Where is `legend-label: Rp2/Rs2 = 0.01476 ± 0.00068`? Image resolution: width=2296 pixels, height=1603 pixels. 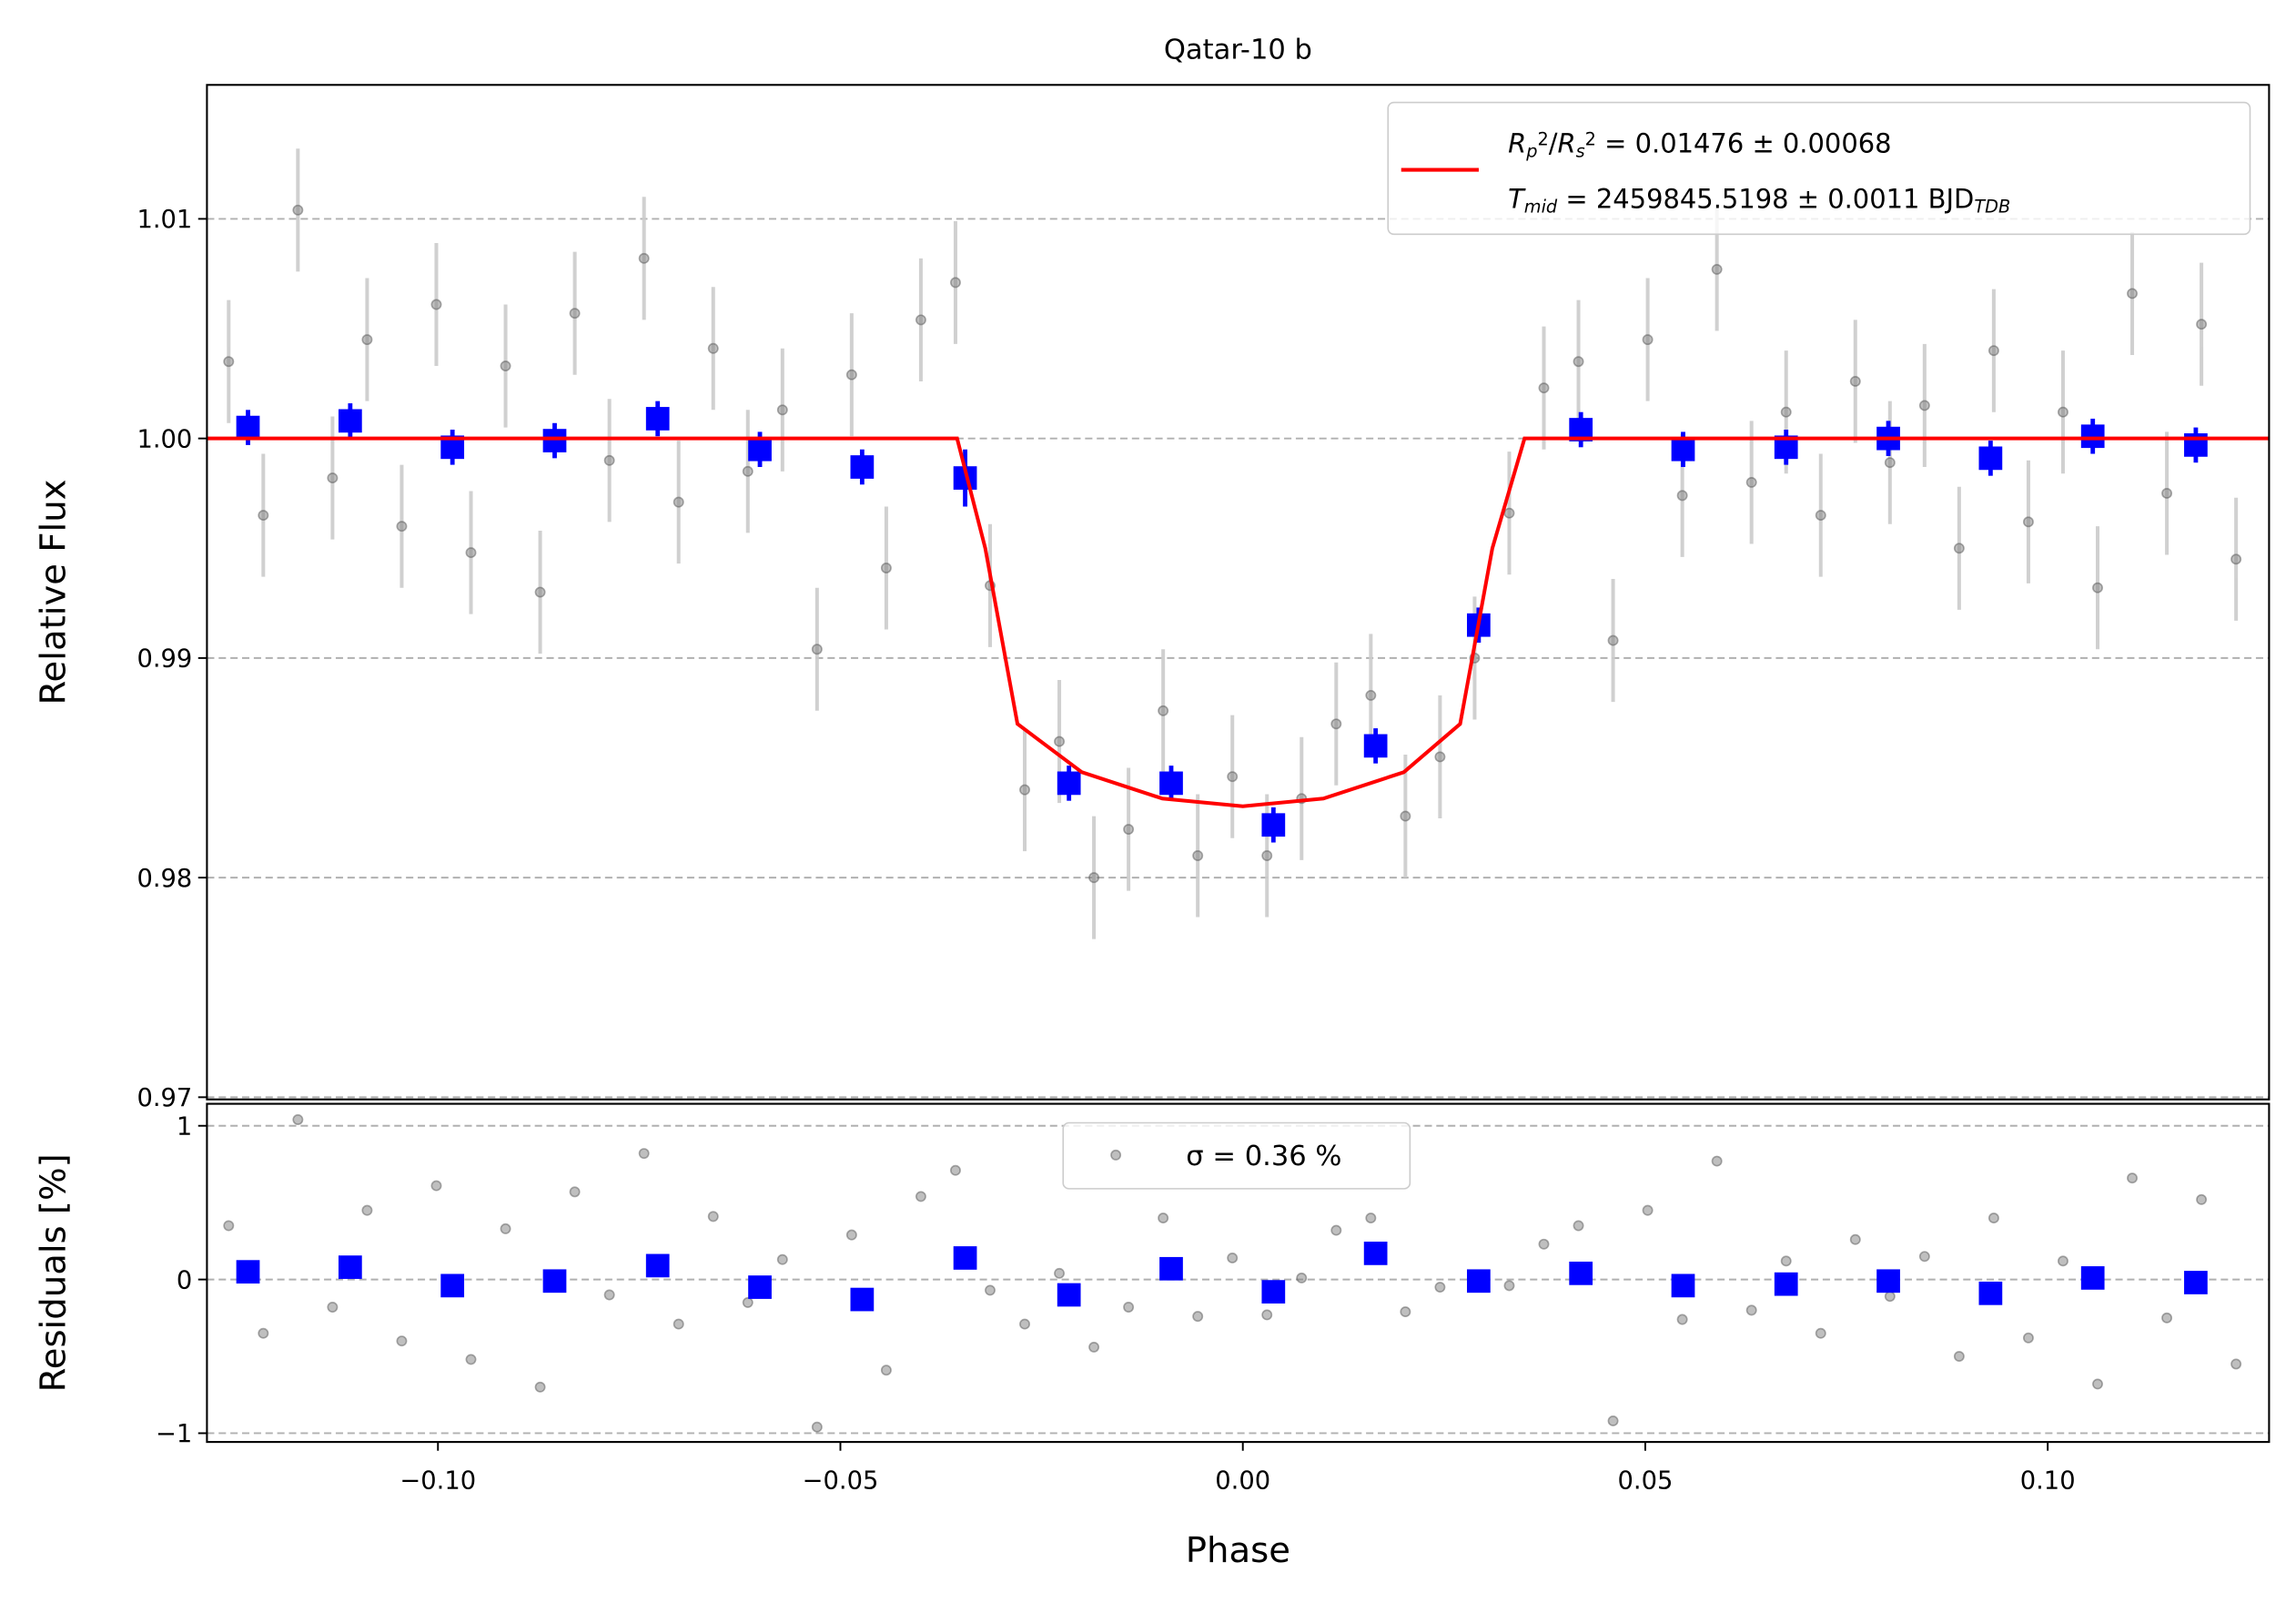 legend-label: Rp2/Rs2 = 0.01476 ± 0.00068 is located at coordinates (1700, 144).